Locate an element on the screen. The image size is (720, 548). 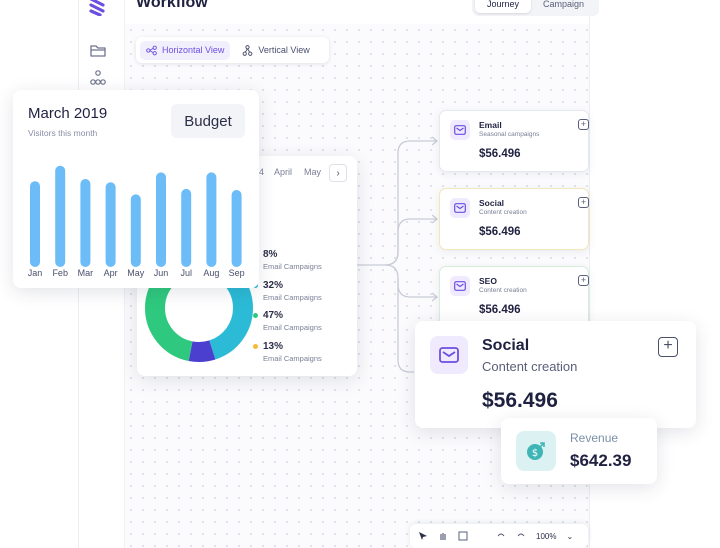
legend-item: 47% Email Campaigns is located at coordinates (287, 321).